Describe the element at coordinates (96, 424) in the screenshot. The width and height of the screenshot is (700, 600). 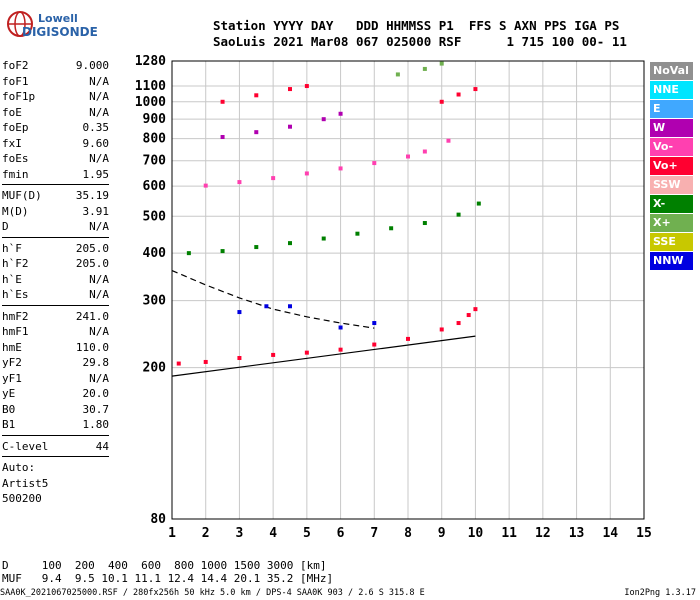
I see `param-value: 1.80` at that location.